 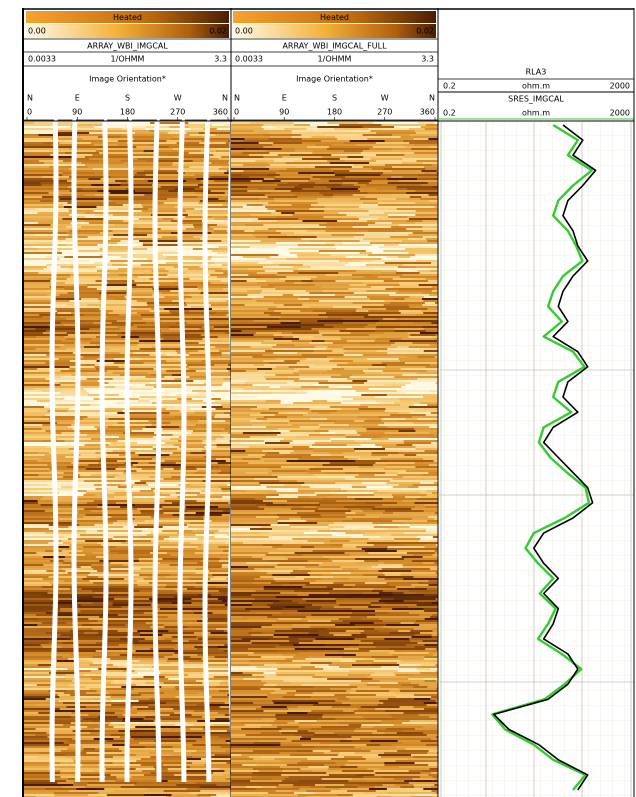 What do you see at coordinates (334, 46) in the screenshot?
I see `track-title: ARRAY_WBI_IMGCAL_FULL` at bounding box center [334, 46].